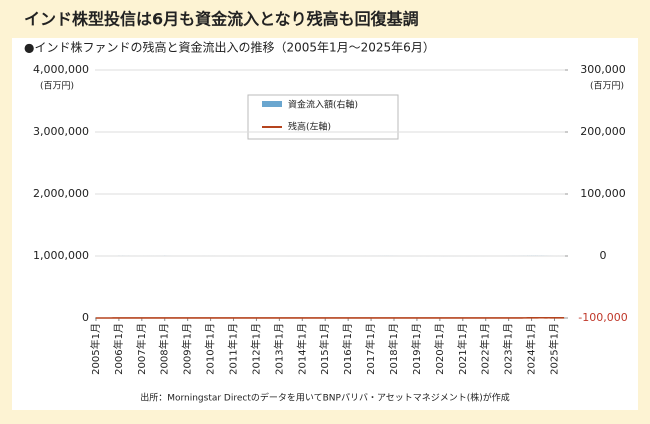 This screenshot has width=650, height=424. I want to click on x-tick-label: 2016年1月, so click(347, 349).